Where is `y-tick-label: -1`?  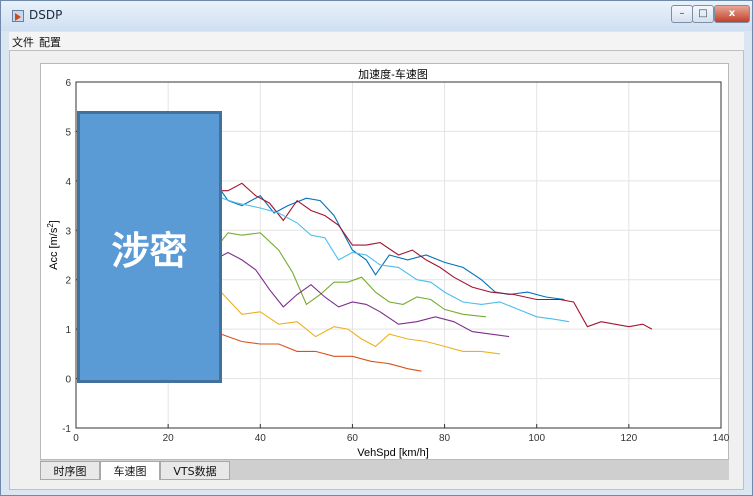
y-tick-label: -1 is located at coordinates (66, 429).